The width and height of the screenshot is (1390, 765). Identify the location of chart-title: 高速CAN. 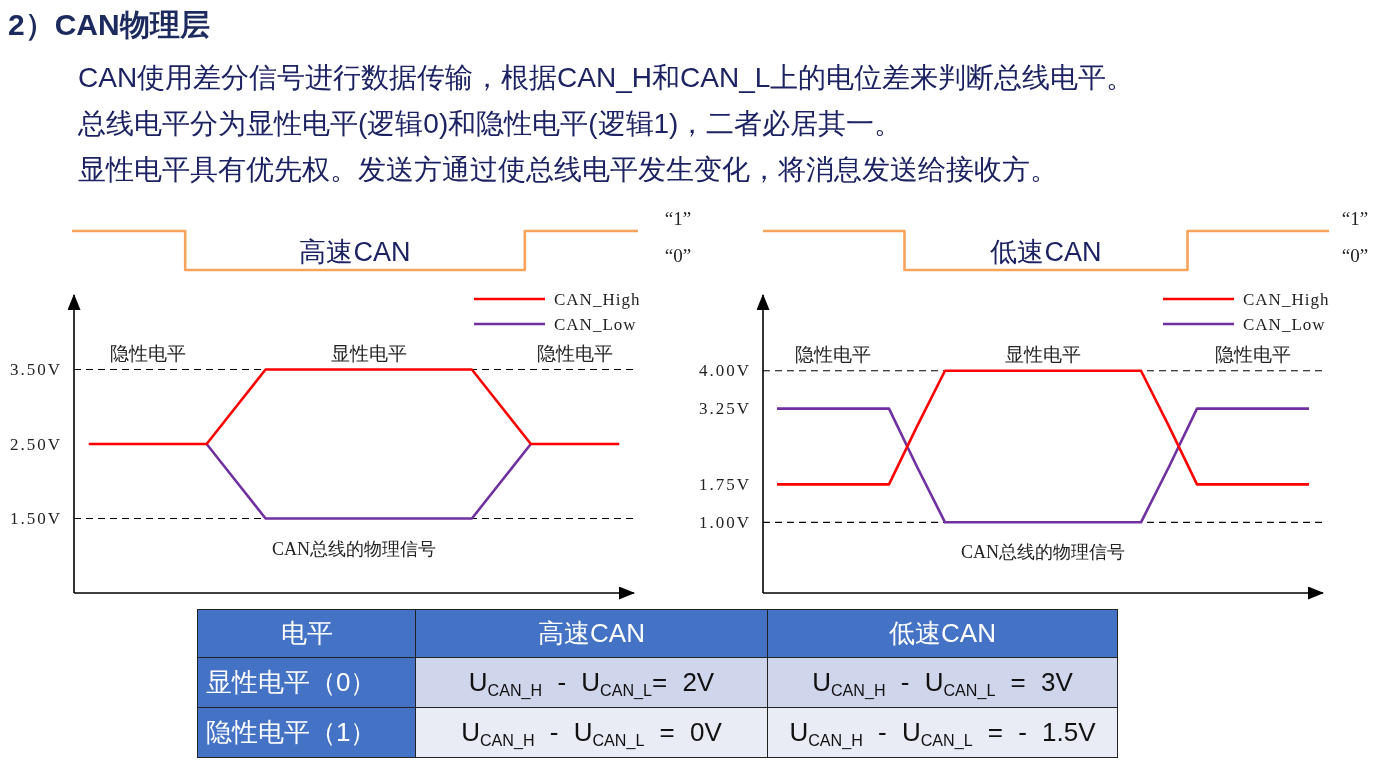
(355, 251).